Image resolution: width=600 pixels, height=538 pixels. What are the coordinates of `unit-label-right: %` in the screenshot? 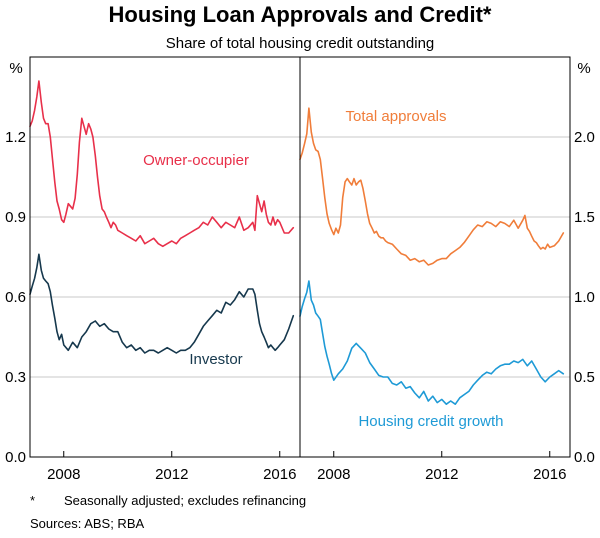 It's located at (583, 68).